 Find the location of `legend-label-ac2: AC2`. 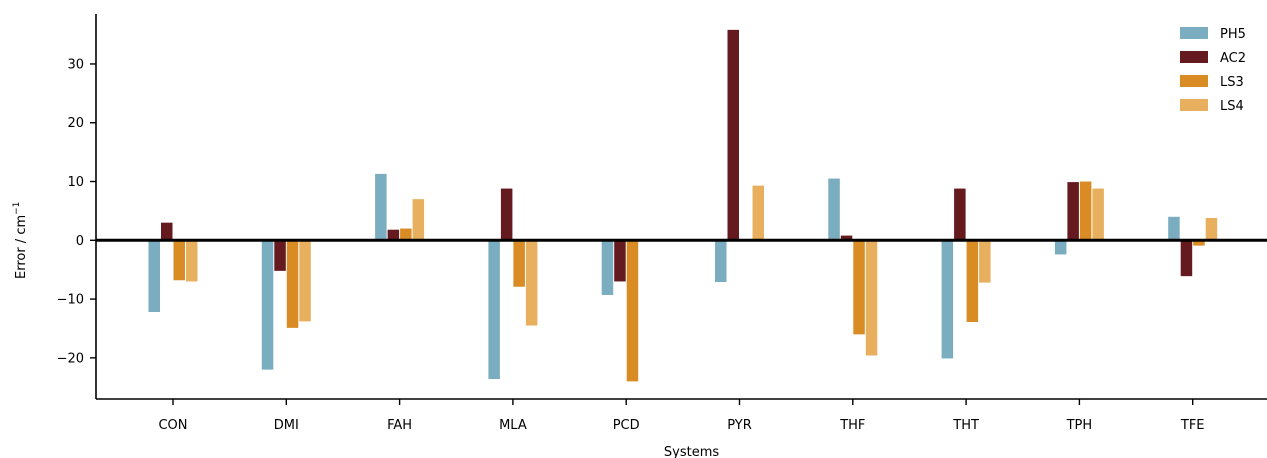

legend-label-ac2: AC2 is located at coordinates (1233, 58).